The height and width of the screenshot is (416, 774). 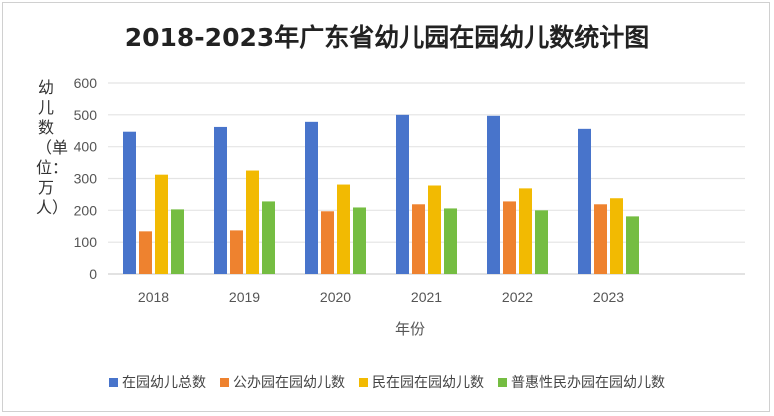 What do you see at coordinates (164, 383) in the screenshot?
I see `legend-label: 在园幼儿总数` at bounding box center [164, 383].